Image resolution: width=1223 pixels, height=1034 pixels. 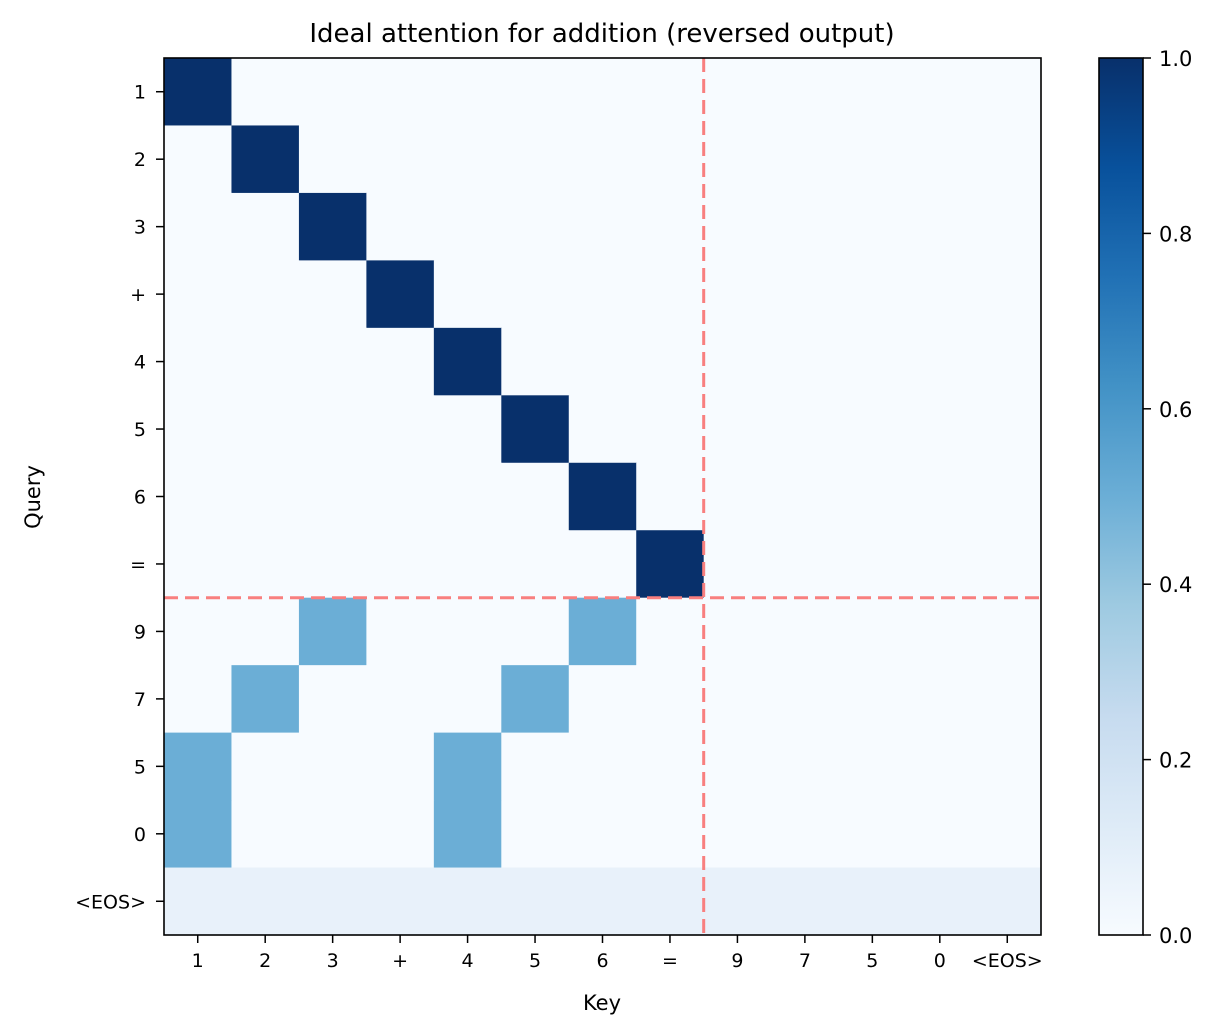 What do you see at coordinates (140, 632) in the screenshot?
I see `y-tick-label: 9` at bounding box center [140, 632].